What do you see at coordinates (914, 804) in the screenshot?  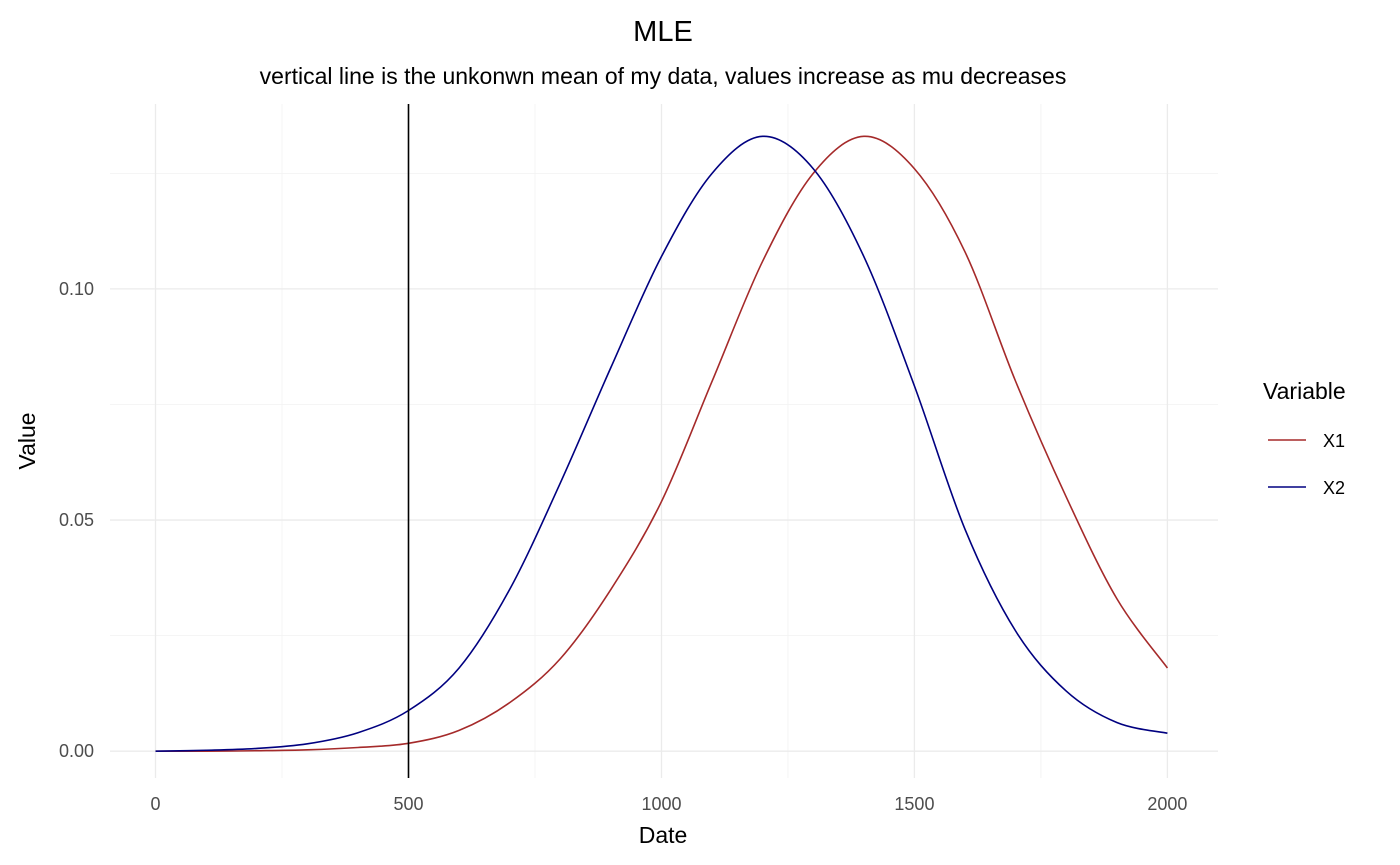 I see `x-tick-label: 1500` at bounding box center [914, 804].